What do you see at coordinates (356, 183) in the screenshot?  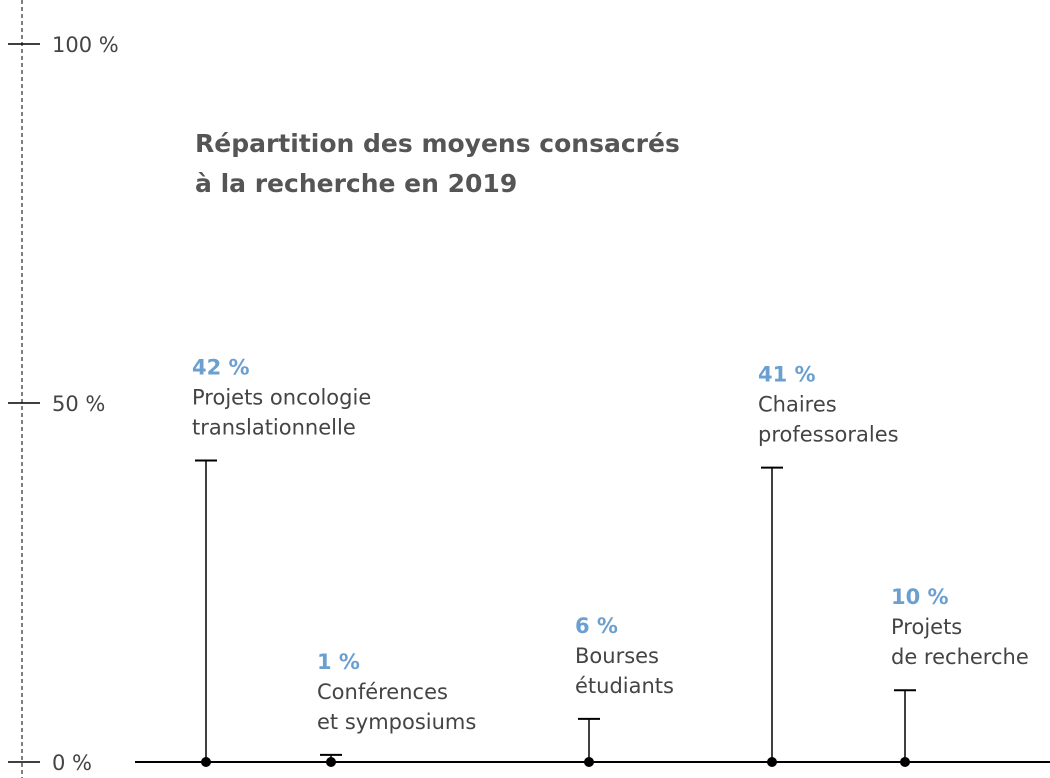 I see `chart-title: à la recherche en 2019` at bounding box center [356, 183].